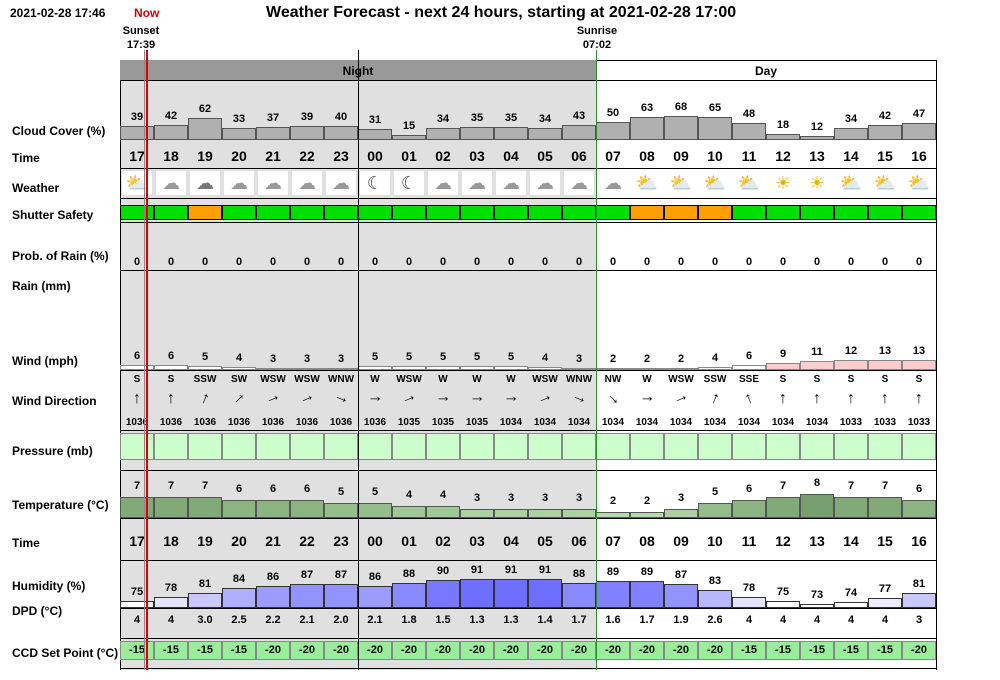  I want to click on humidity-value: 89, so click(613, 572).